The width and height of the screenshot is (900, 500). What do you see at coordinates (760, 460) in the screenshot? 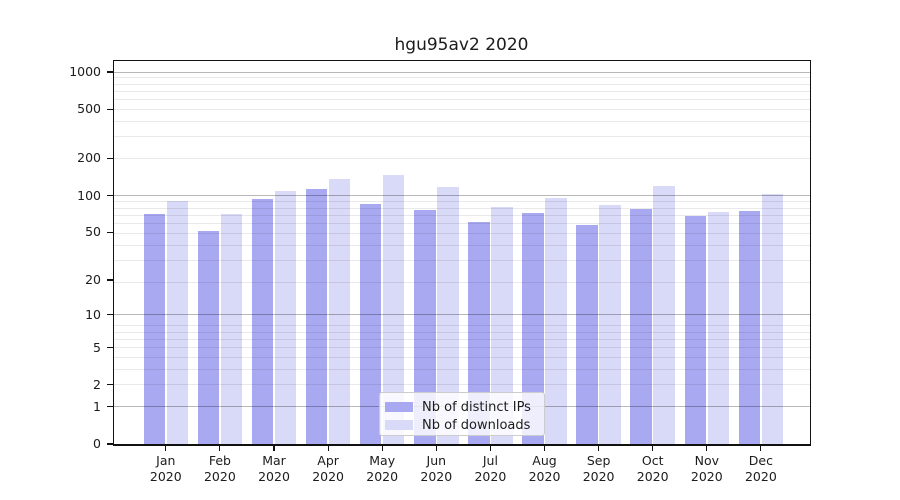
I see `x-tick-label-line: Dec` at bounding box center [760, 460].